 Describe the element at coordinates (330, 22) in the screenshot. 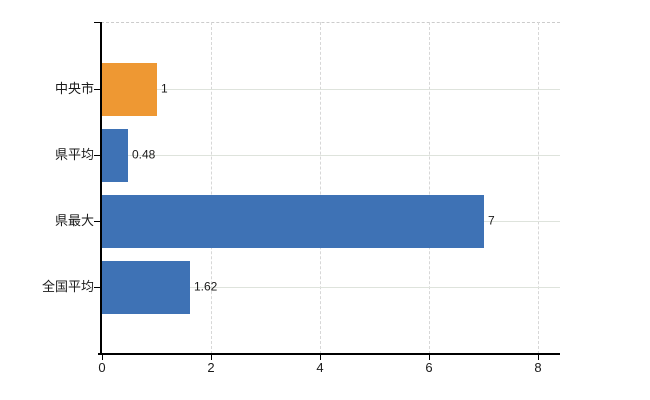

I see `plot-top-border` at that location.